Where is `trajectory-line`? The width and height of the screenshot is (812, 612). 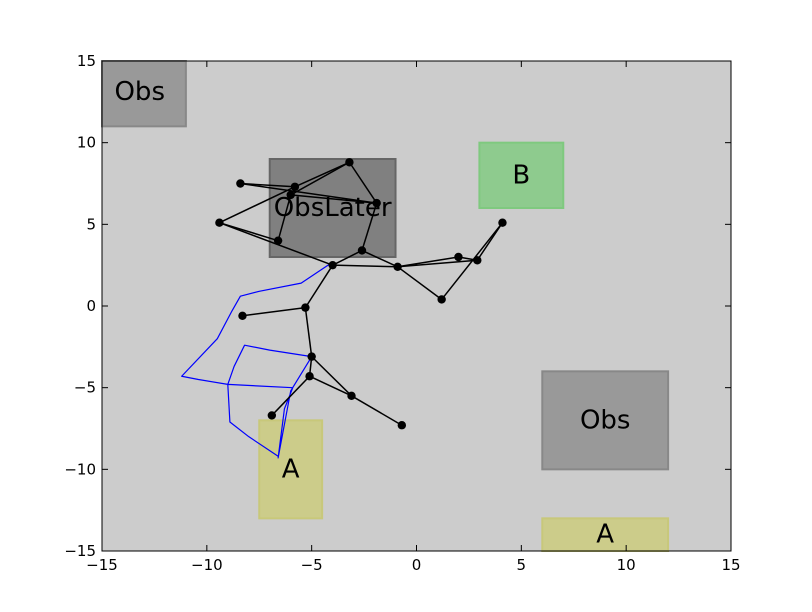
trajectory-line is located at coordinates (256, 361).